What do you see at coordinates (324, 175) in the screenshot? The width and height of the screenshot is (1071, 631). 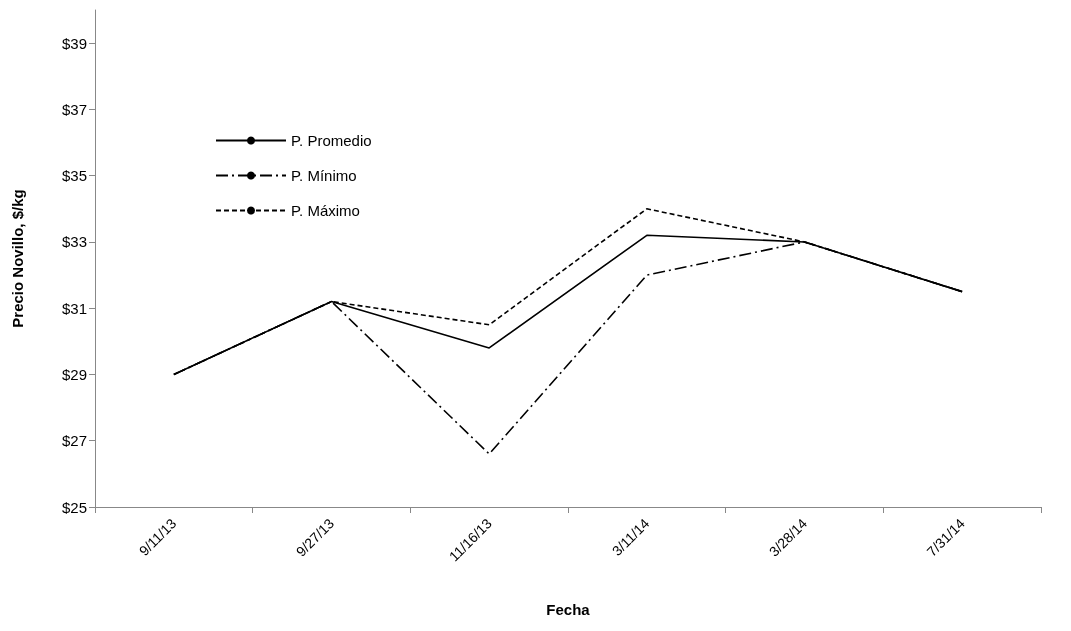 I see `legend-label: P. Mínimo` at bounding box center [324, 175].